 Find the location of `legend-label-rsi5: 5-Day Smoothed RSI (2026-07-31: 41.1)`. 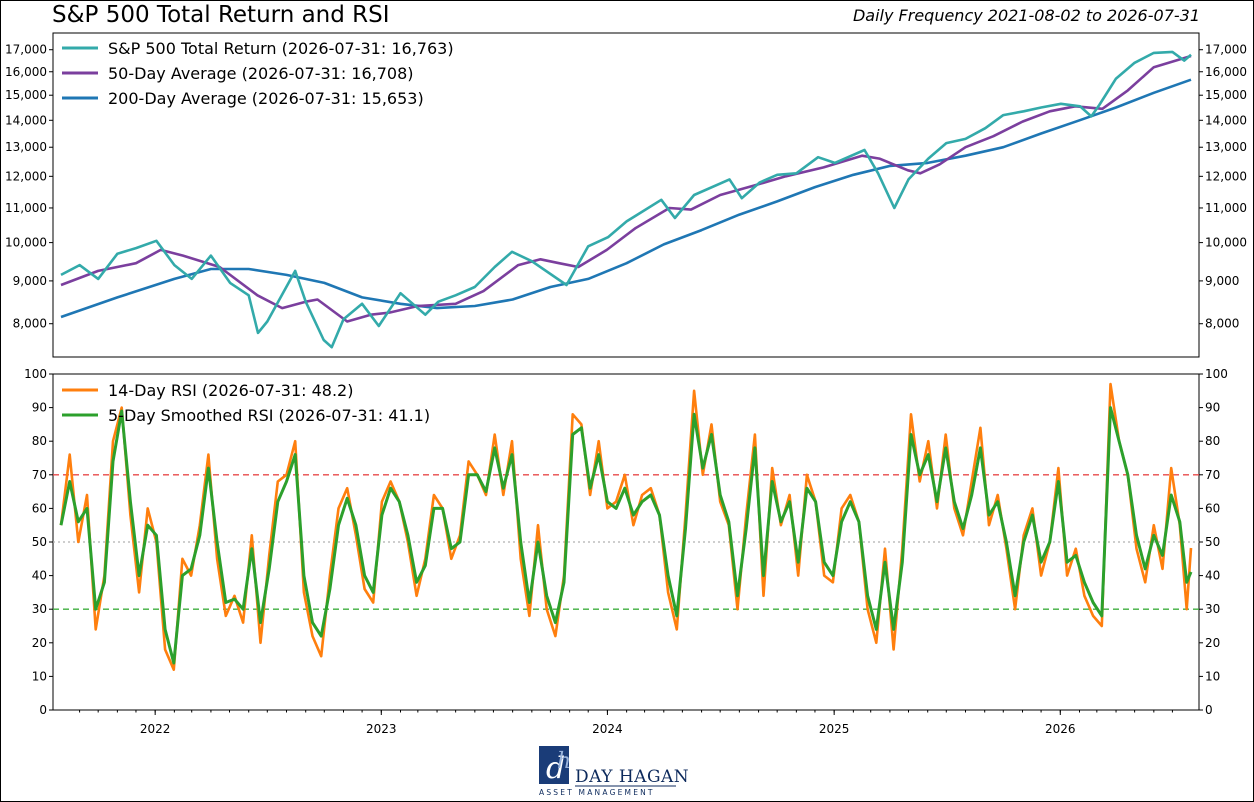

legend-label-rsi5: 5-Day Smoothed RSI (2026-07-31: 41.1) is located at coordinates (269, 415).